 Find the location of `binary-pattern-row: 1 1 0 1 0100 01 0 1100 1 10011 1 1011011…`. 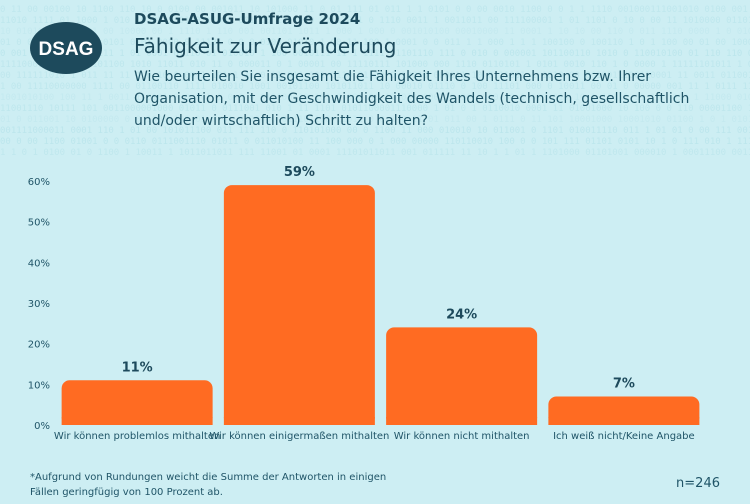

binary-pattern-row: 1 1 0 1 0100 01 0 1100 1 10011 1 1011011… is located at coordinates (375, 153).